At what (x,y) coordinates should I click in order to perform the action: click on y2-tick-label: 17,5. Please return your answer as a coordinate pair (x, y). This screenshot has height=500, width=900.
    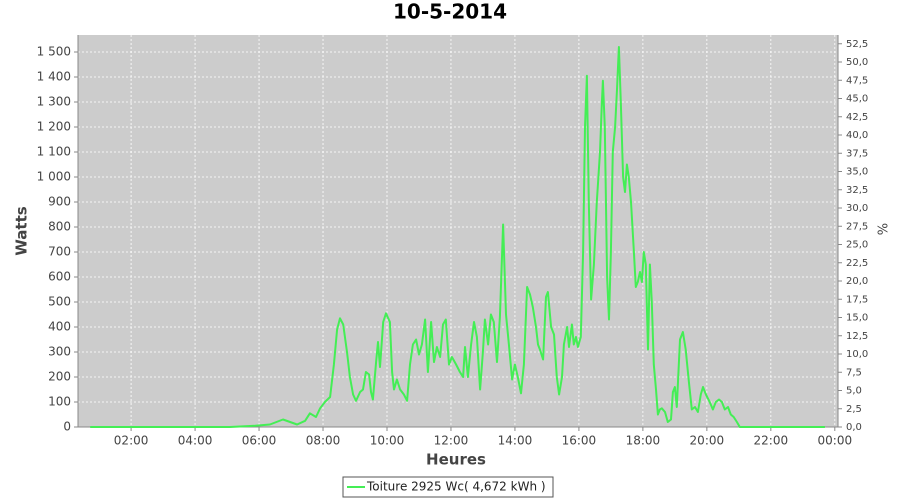
    Looking at the image, I should click on (857, 299).